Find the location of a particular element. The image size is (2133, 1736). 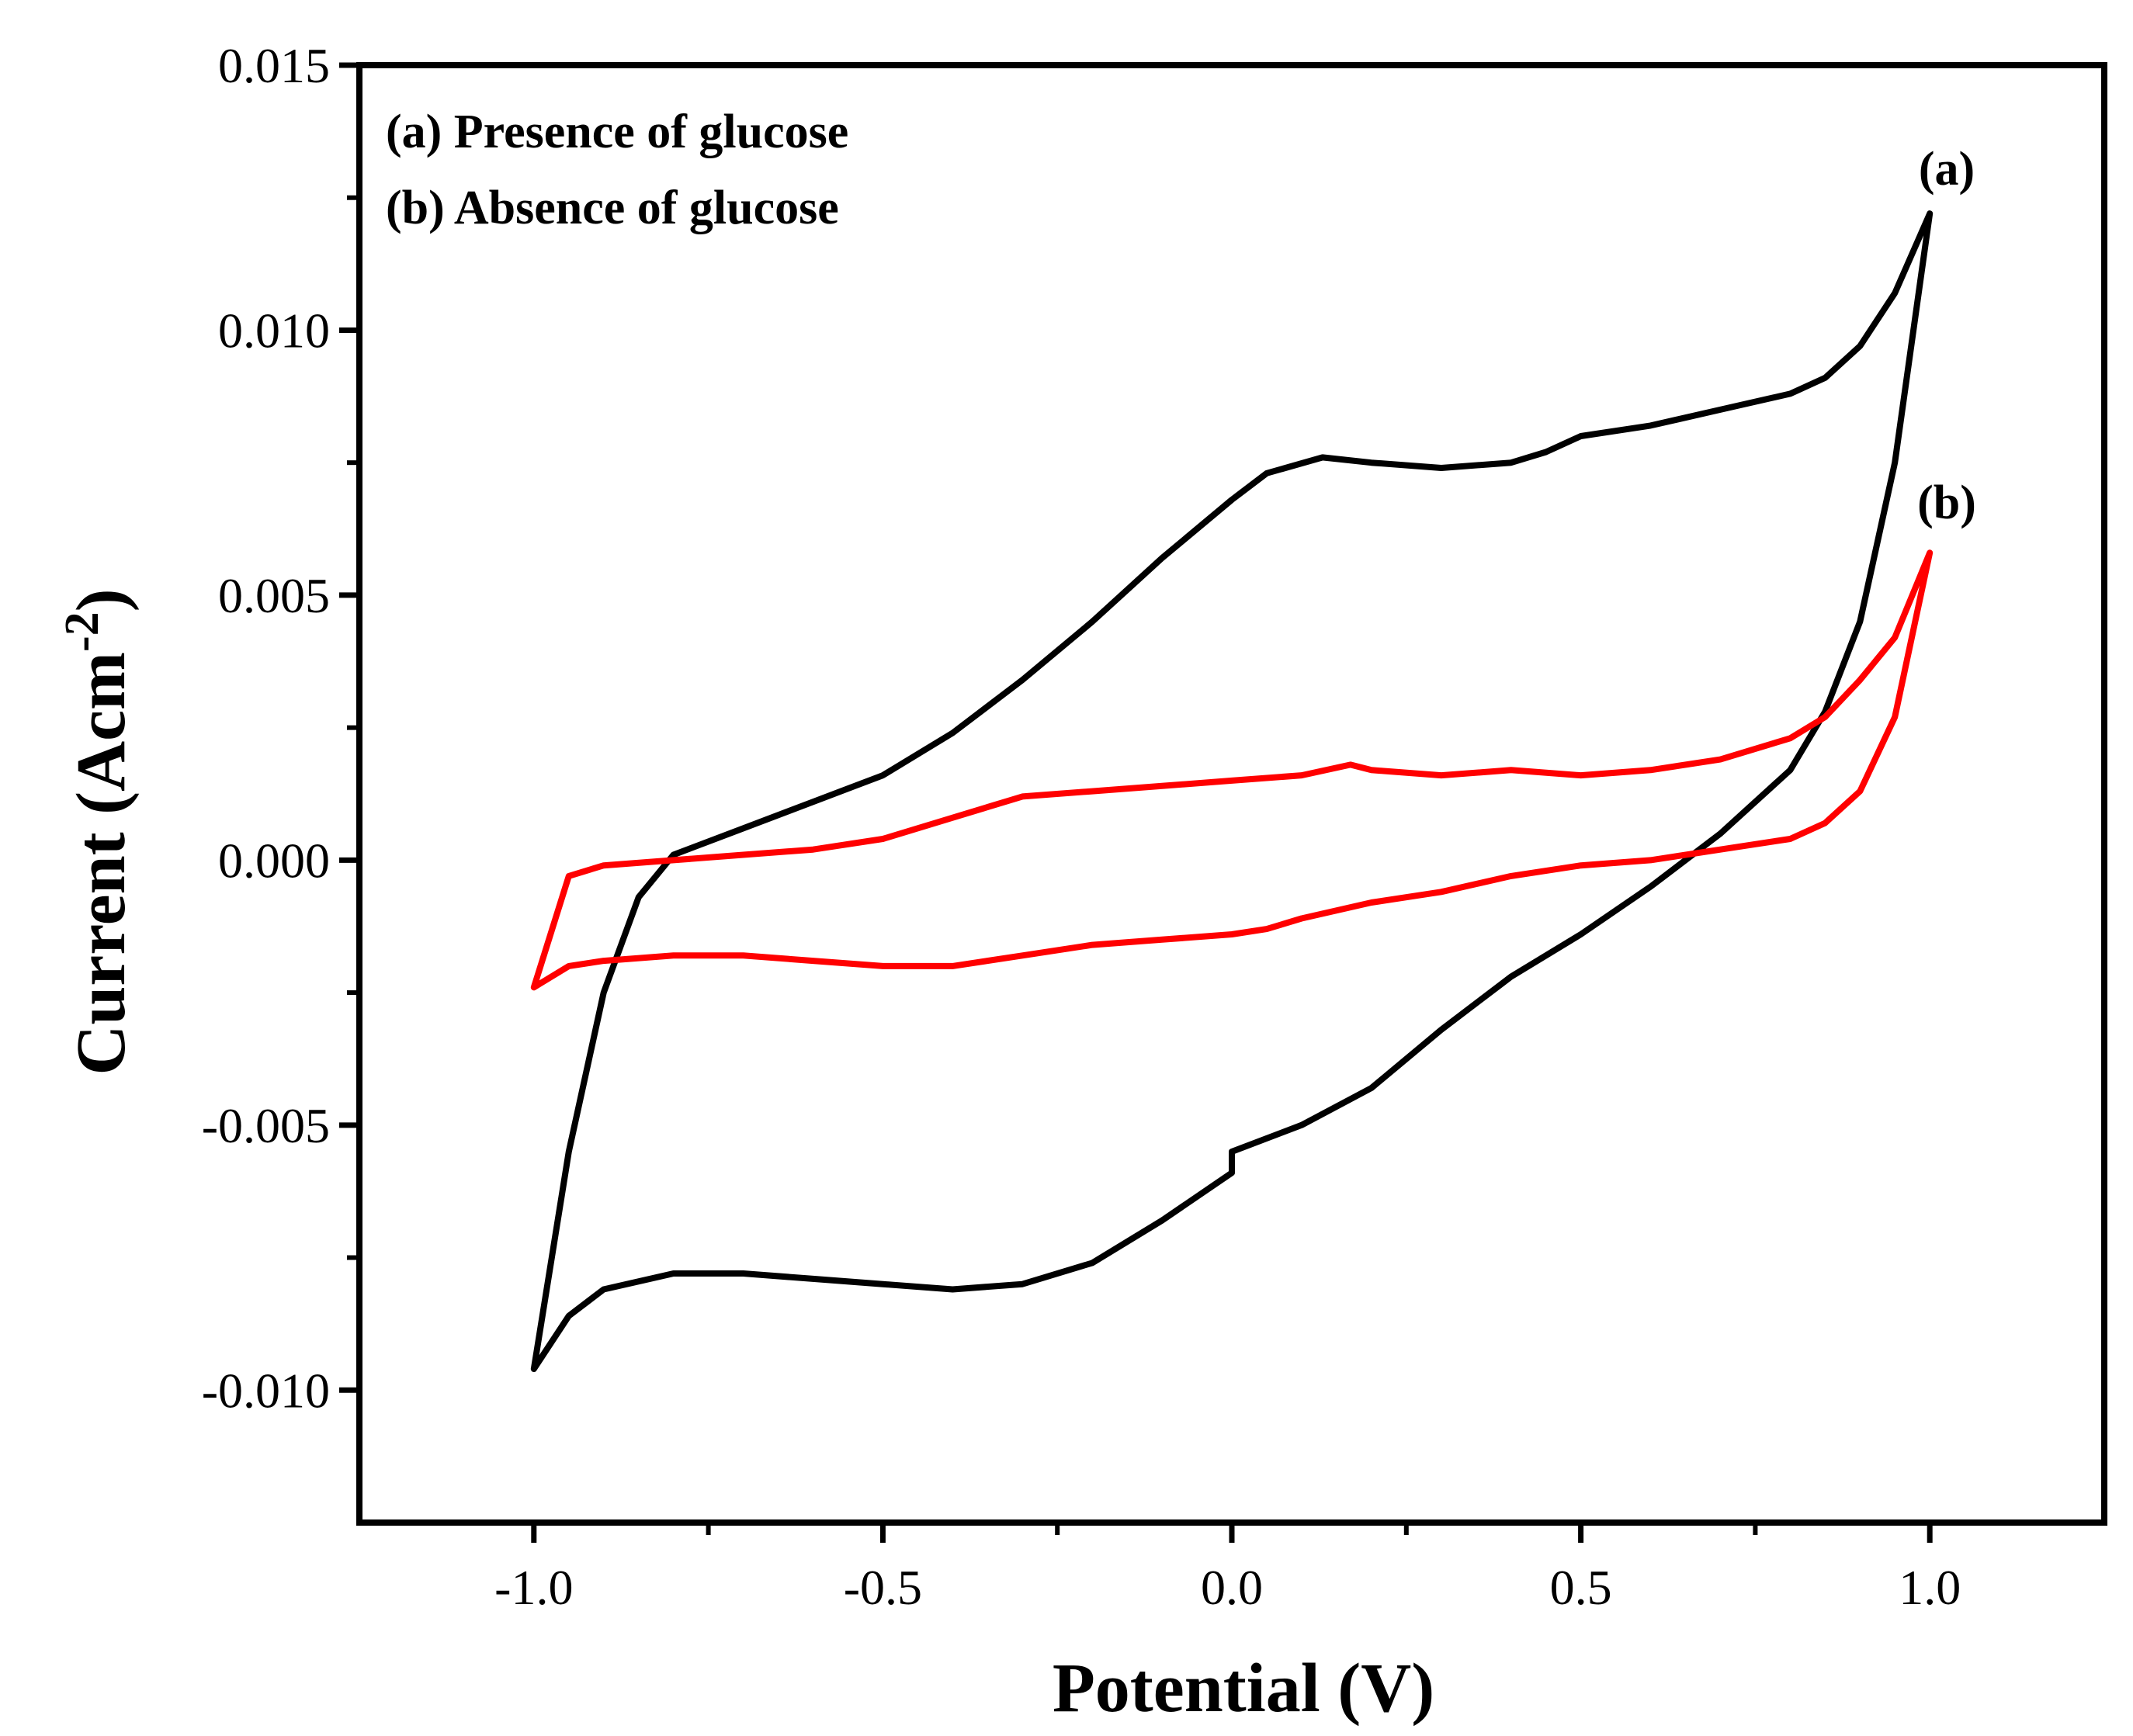

curve-label-a: (a) is located at coordinates (1947, 169).